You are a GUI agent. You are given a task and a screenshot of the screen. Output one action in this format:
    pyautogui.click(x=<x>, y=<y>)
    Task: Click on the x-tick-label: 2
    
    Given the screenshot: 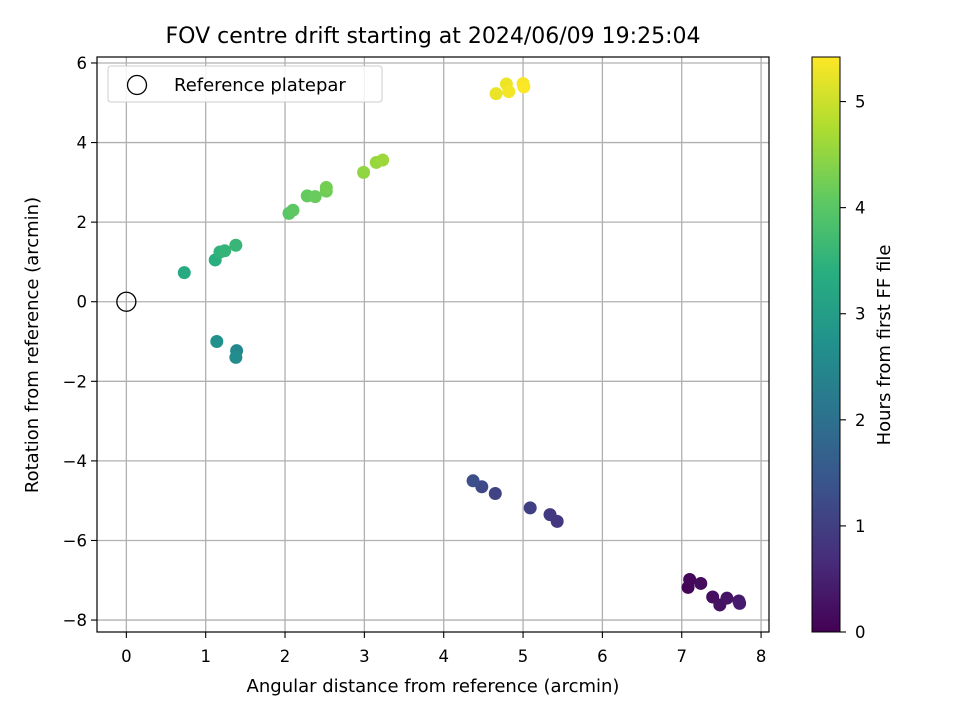 What is the action you would take?
    pyautogui.click(x=285, y=656)
    